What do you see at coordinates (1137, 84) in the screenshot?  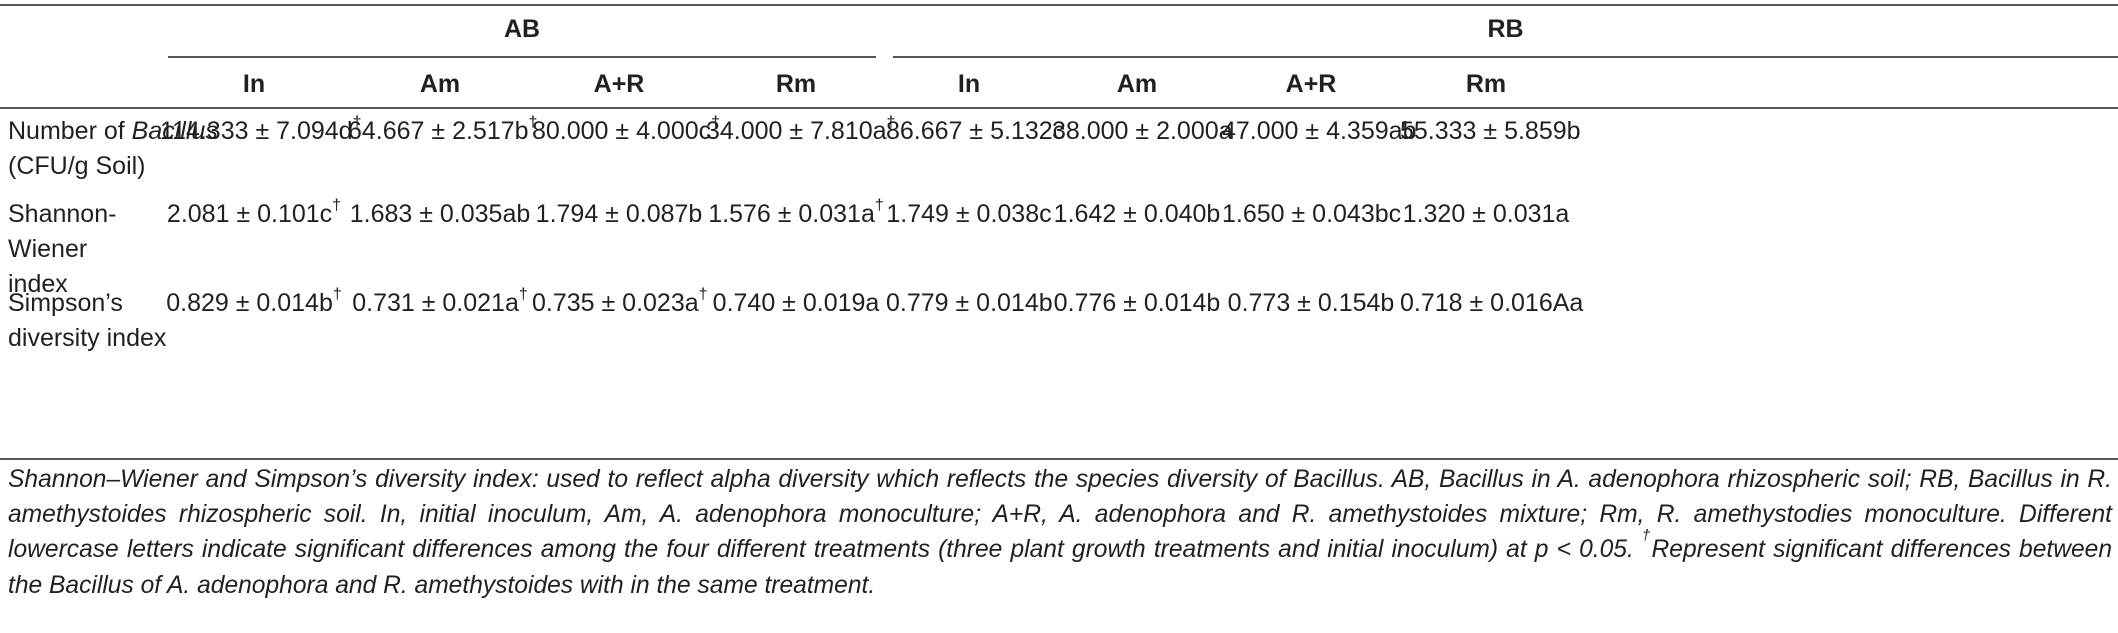 I see `col-header-rb-am: Am` at bounding box center [1137, 84].